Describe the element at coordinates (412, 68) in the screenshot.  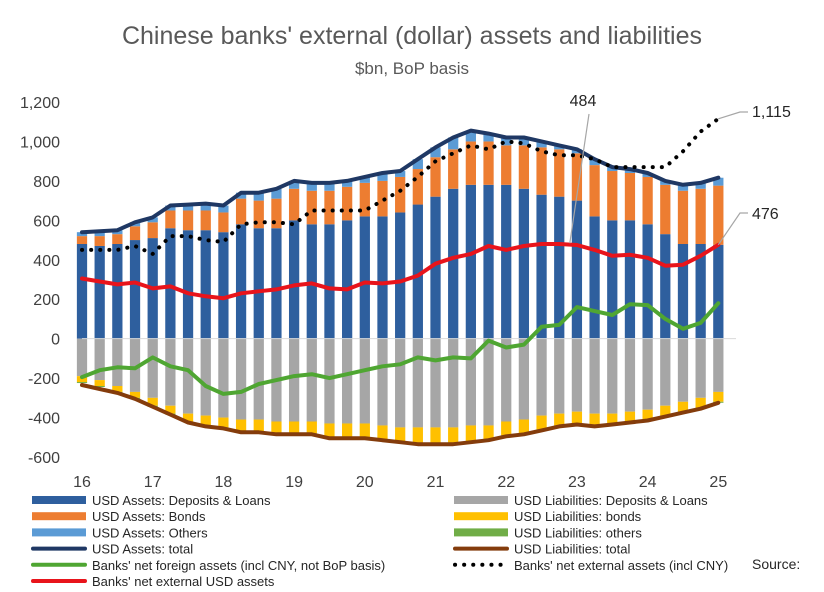
I see `chart-subtitle: $bn, BoP basis` at that location.